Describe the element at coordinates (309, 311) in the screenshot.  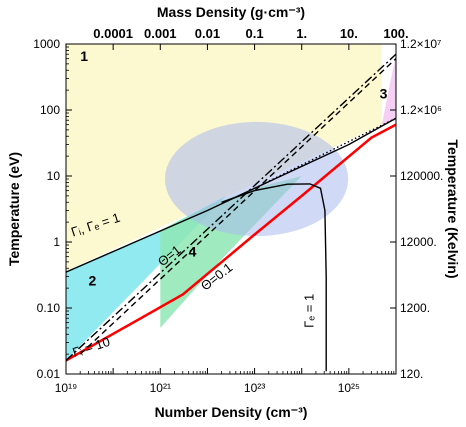
I see `annotation-8: Γₑ = 1` at that location.